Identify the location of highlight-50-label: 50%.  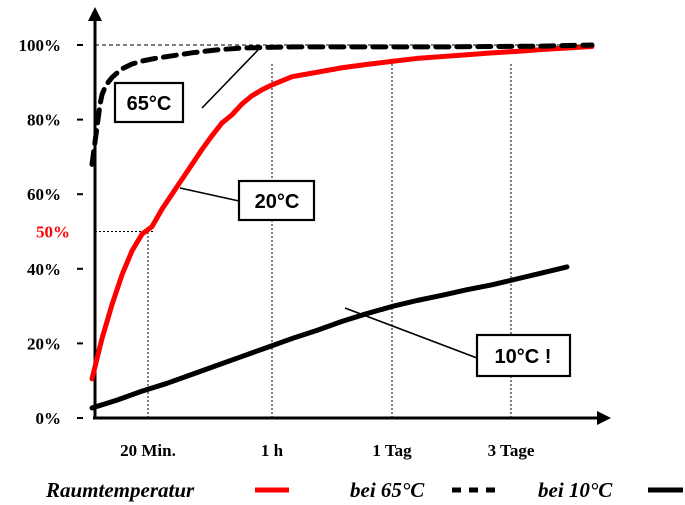
(53, 232).